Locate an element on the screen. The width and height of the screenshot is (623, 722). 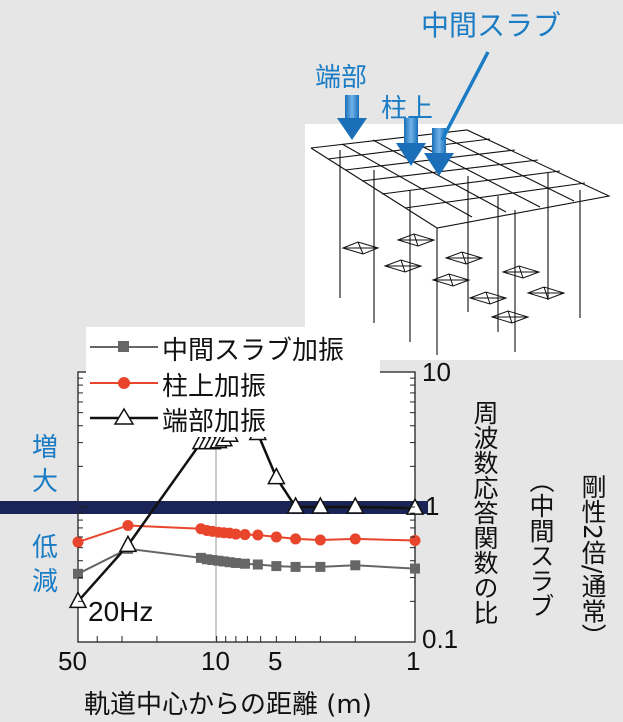
arrow-end-icon is located at coordinates (352, 117).